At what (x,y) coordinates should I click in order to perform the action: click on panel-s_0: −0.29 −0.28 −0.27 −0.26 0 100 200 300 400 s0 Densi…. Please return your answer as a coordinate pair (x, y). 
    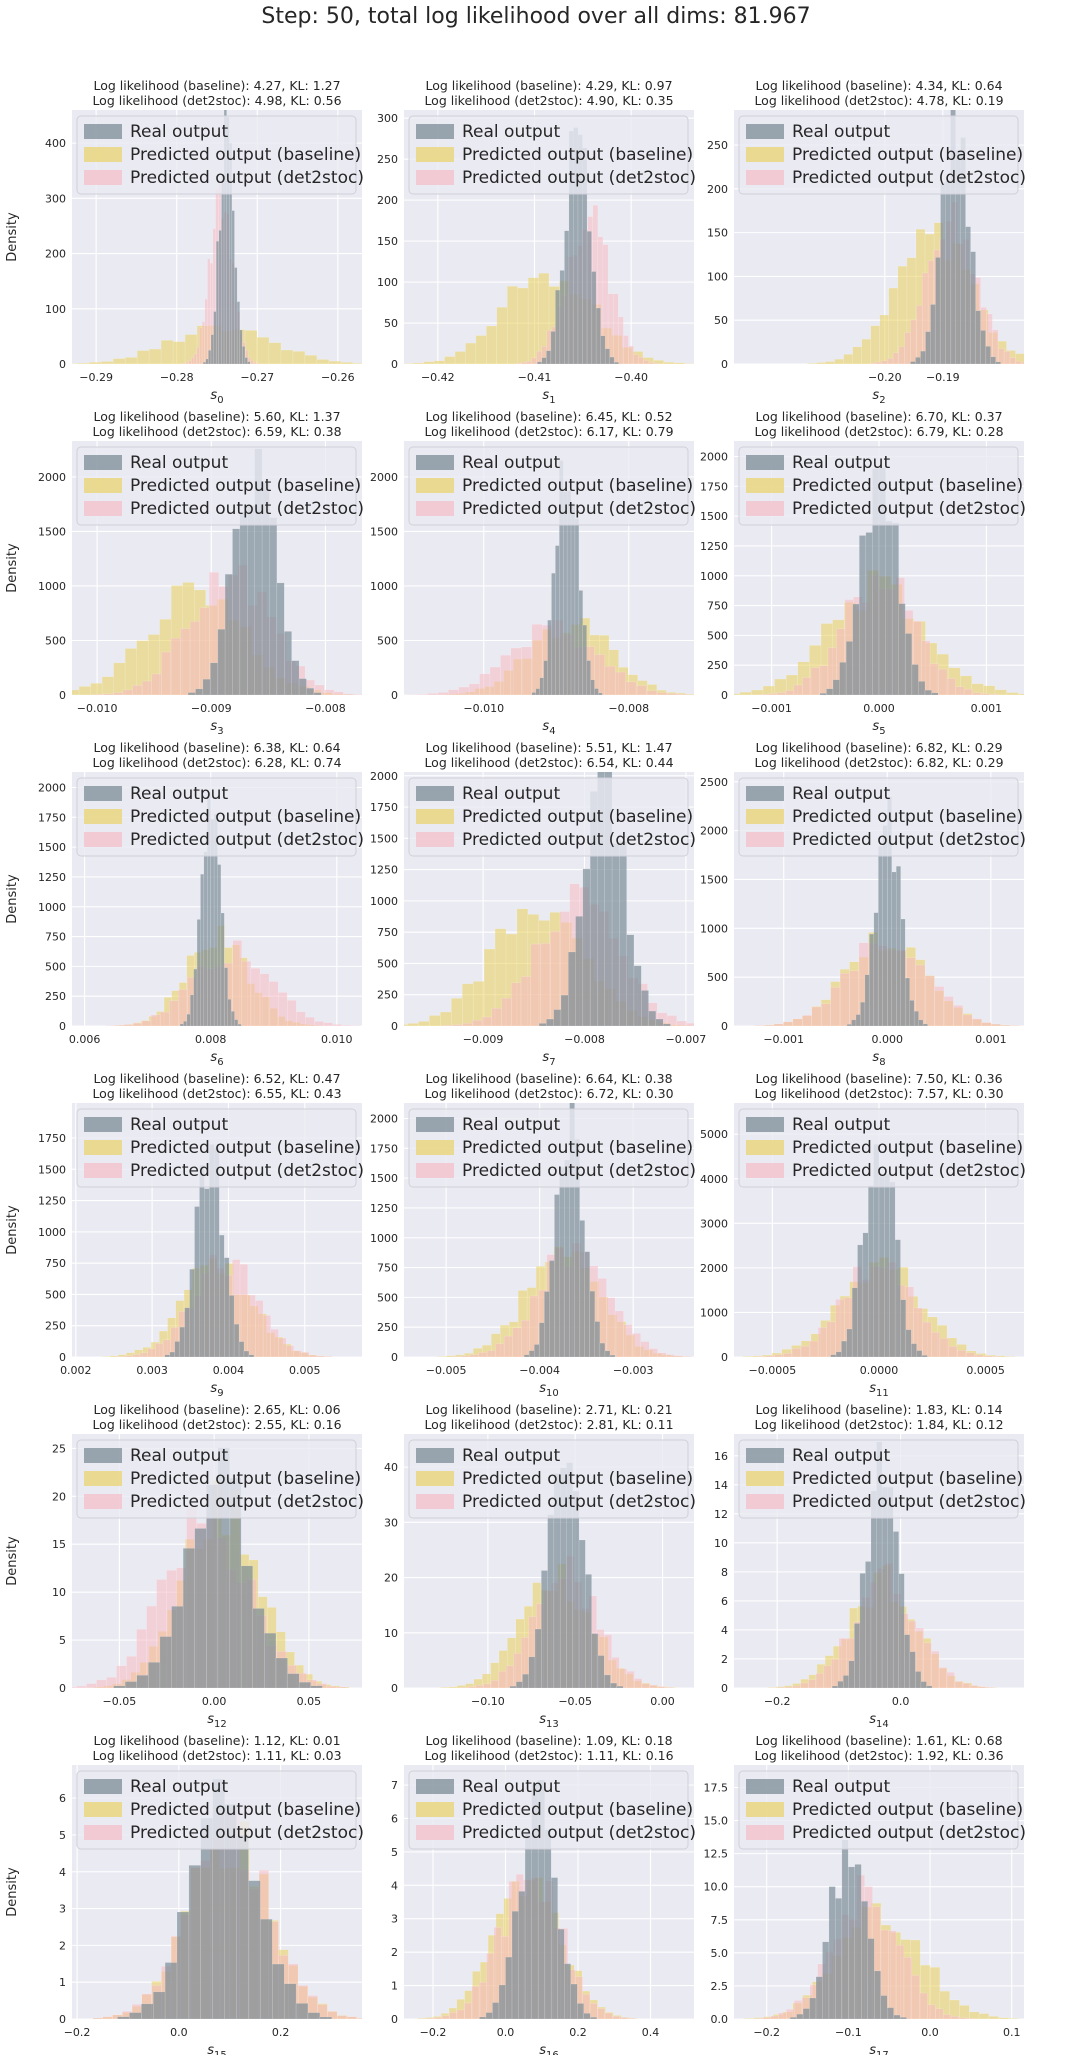
    Looking at the image, I should click on (184, 242).